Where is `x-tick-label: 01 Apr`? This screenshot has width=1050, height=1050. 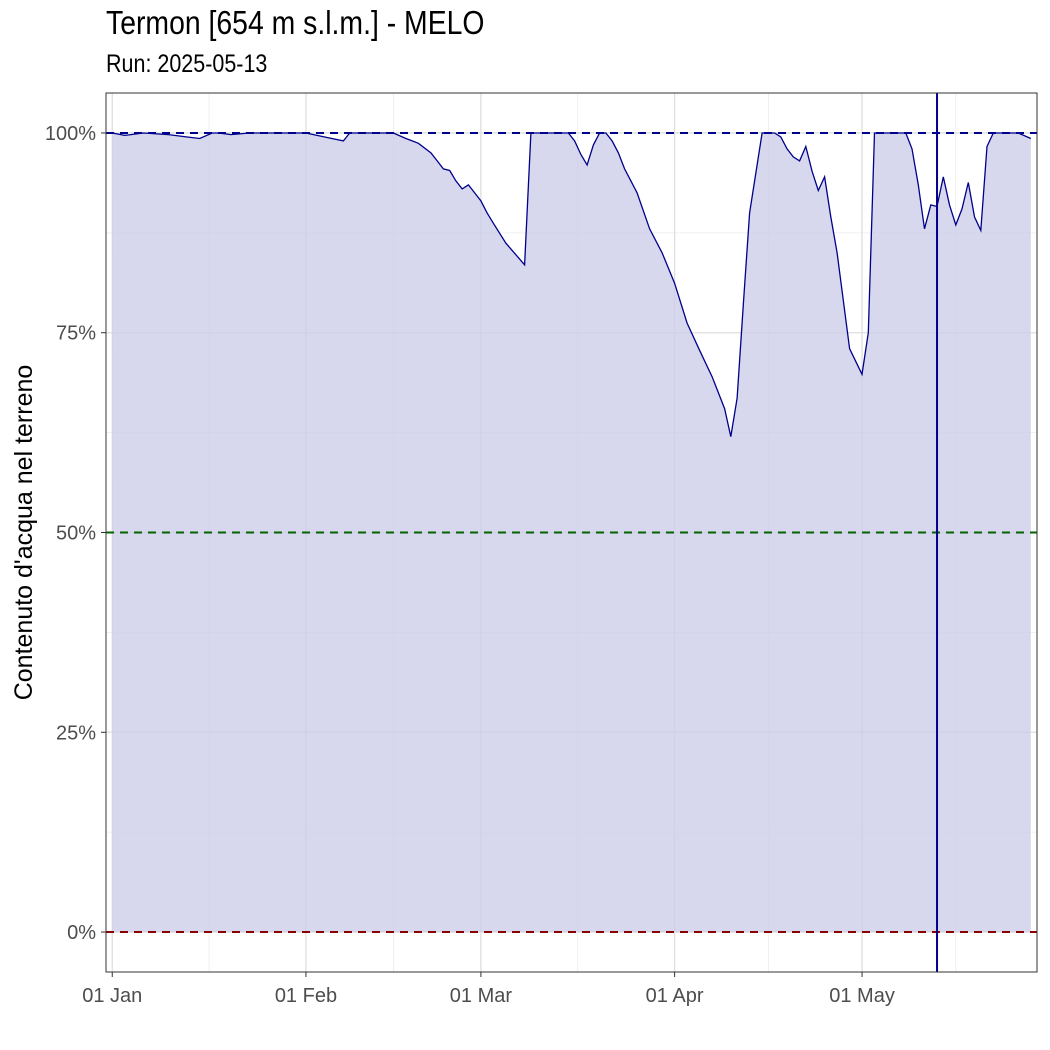 x-tick-label: 01 Apr is located at coordinates (675, 996).